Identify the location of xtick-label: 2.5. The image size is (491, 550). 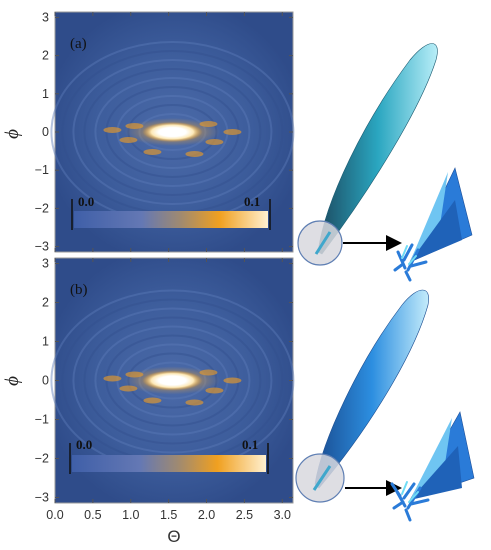
(244, 515).